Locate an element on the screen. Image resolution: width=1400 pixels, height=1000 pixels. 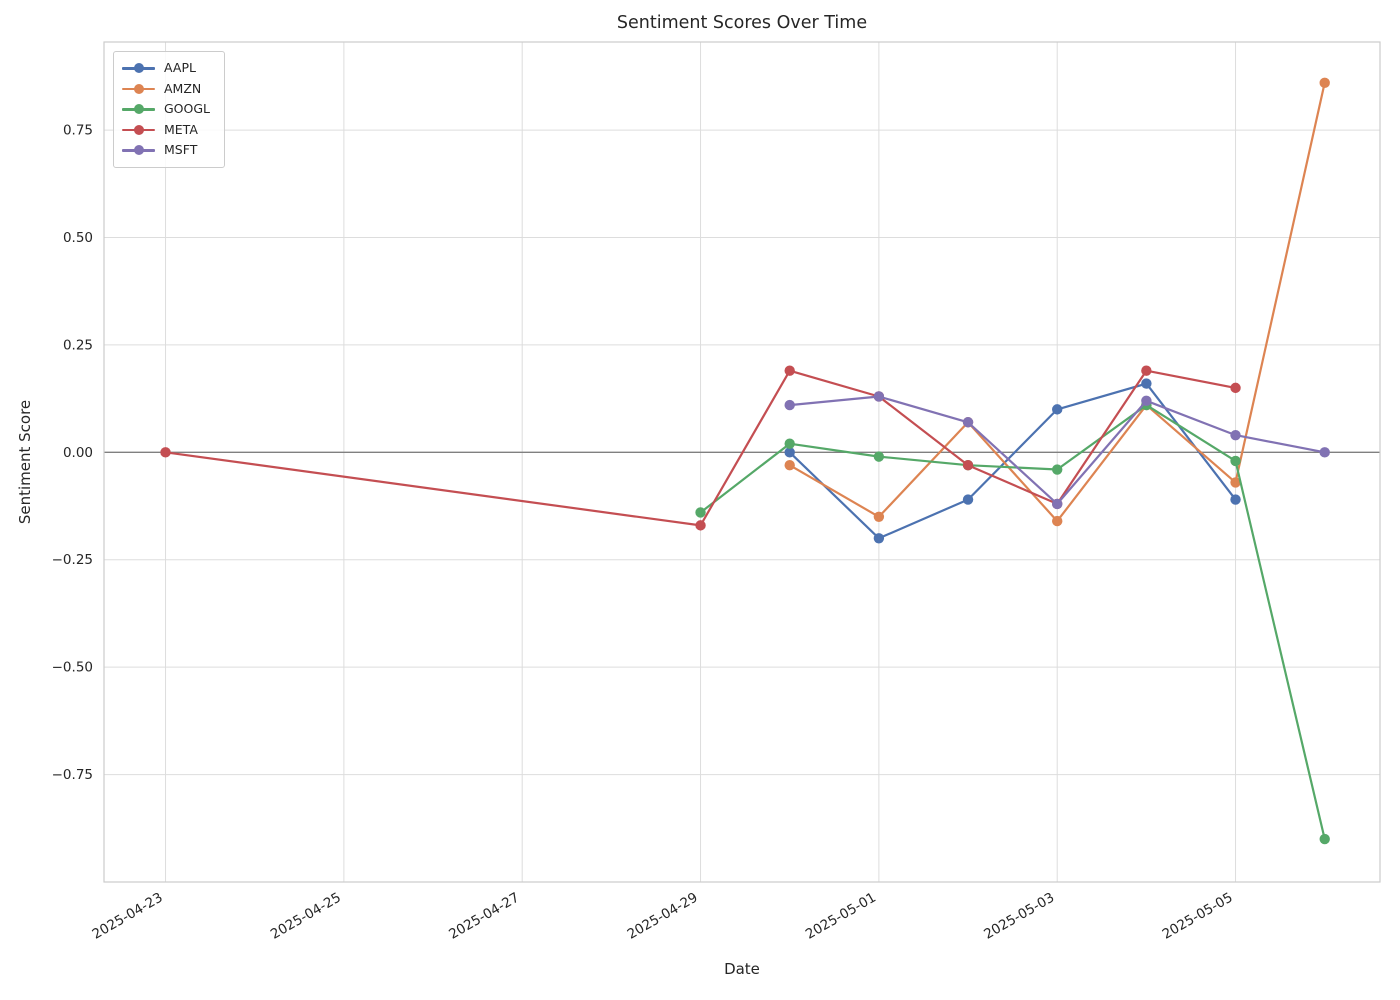
legend-item-meta: META is located at coordinates (171, 130).